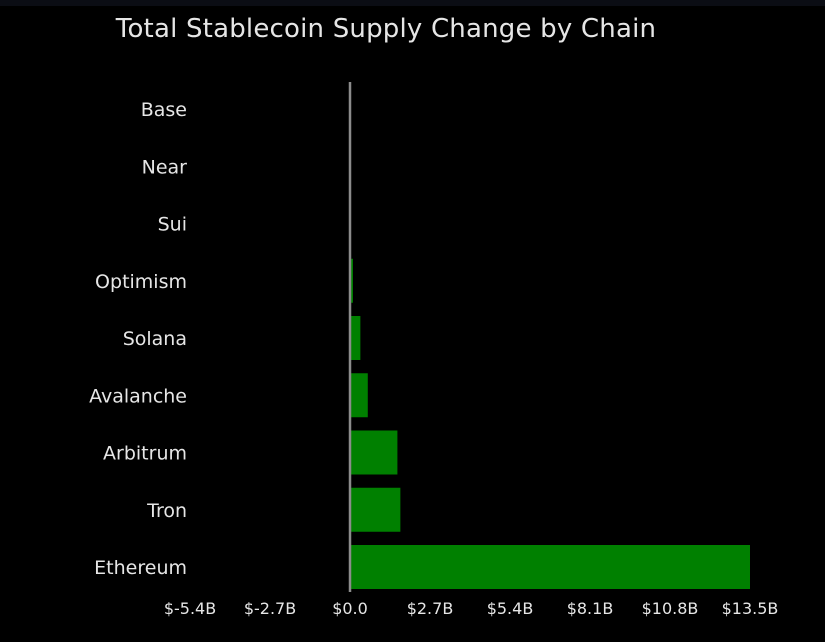 This screenshot has width=825, height=642. Describe the element at coordinates (164, 110) in the screenshot. I see `category-label-base: Base` at that location.